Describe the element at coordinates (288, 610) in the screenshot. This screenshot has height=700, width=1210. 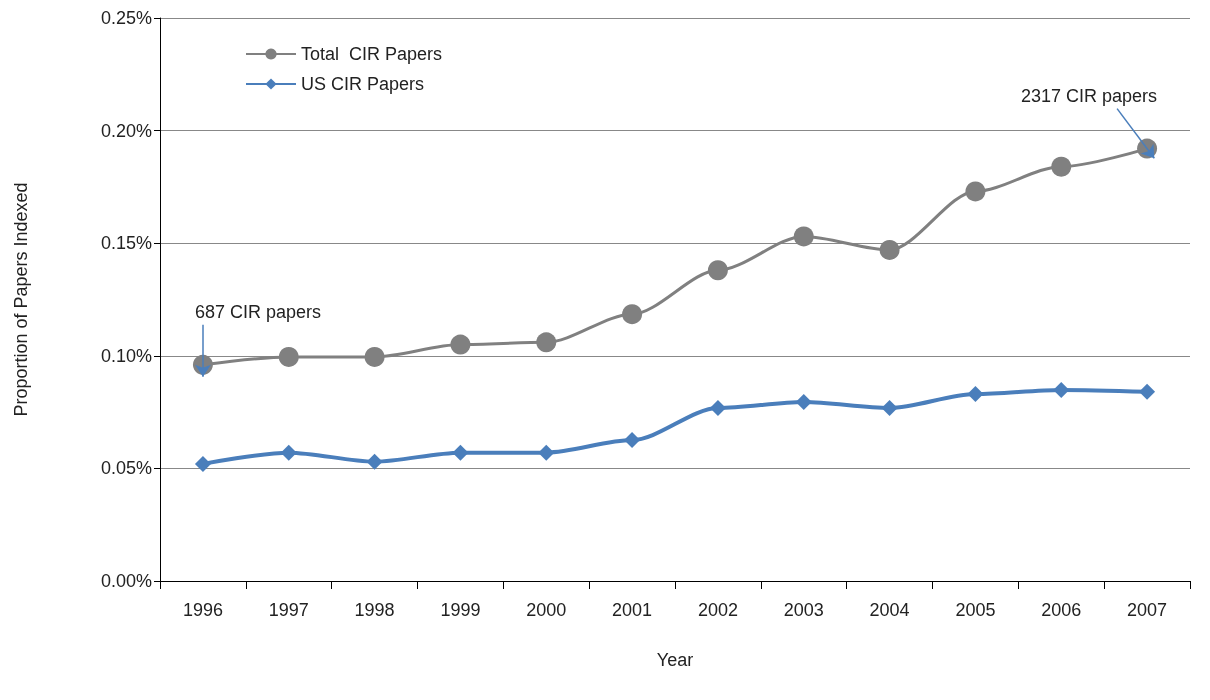
I see `x-tick-label: 1997` at that location.